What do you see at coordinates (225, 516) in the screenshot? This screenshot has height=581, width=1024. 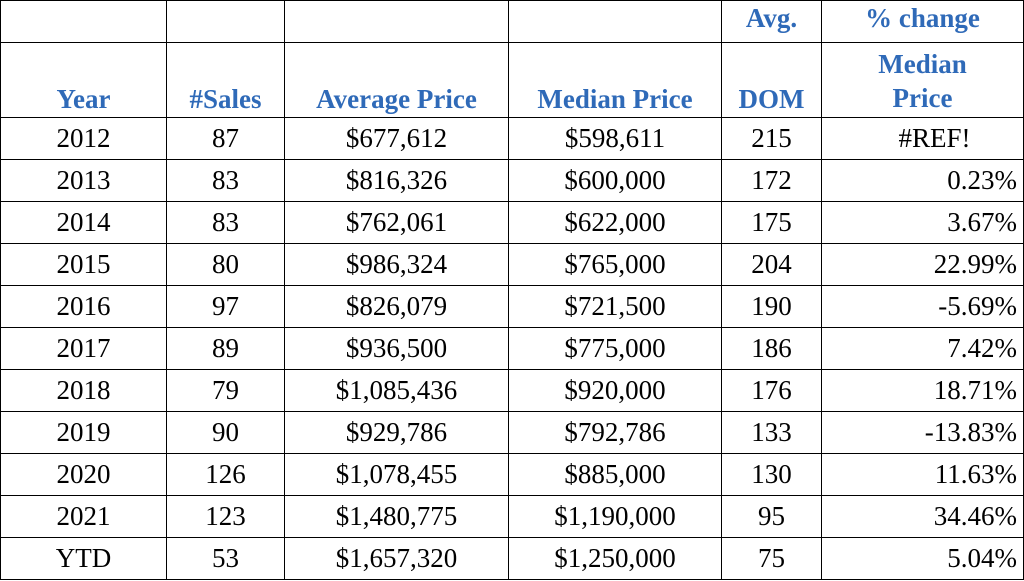 I see `cell-sales: 123` at bounding box center [225, 516].